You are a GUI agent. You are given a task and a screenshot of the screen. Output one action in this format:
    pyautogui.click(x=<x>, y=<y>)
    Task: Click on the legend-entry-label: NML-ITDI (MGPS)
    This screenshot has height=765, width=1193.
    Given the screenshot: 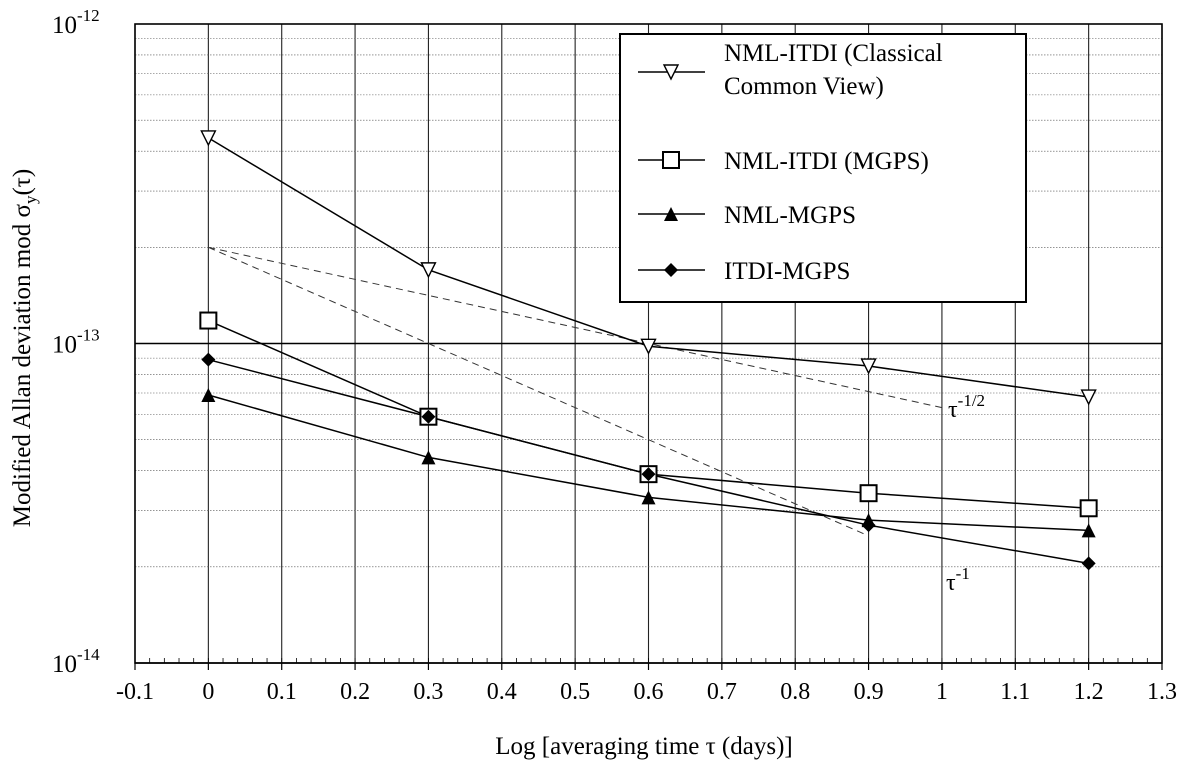 What is the action you would take?
    pyautogui.click(x=826, y=161)
    